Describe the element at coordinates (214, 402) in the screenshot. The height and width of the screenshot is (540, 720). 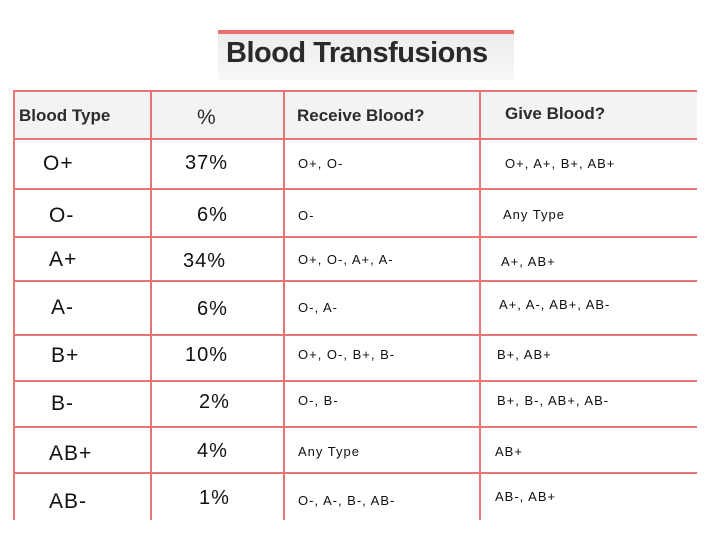
I see `percent-cell: 2%` at that location.